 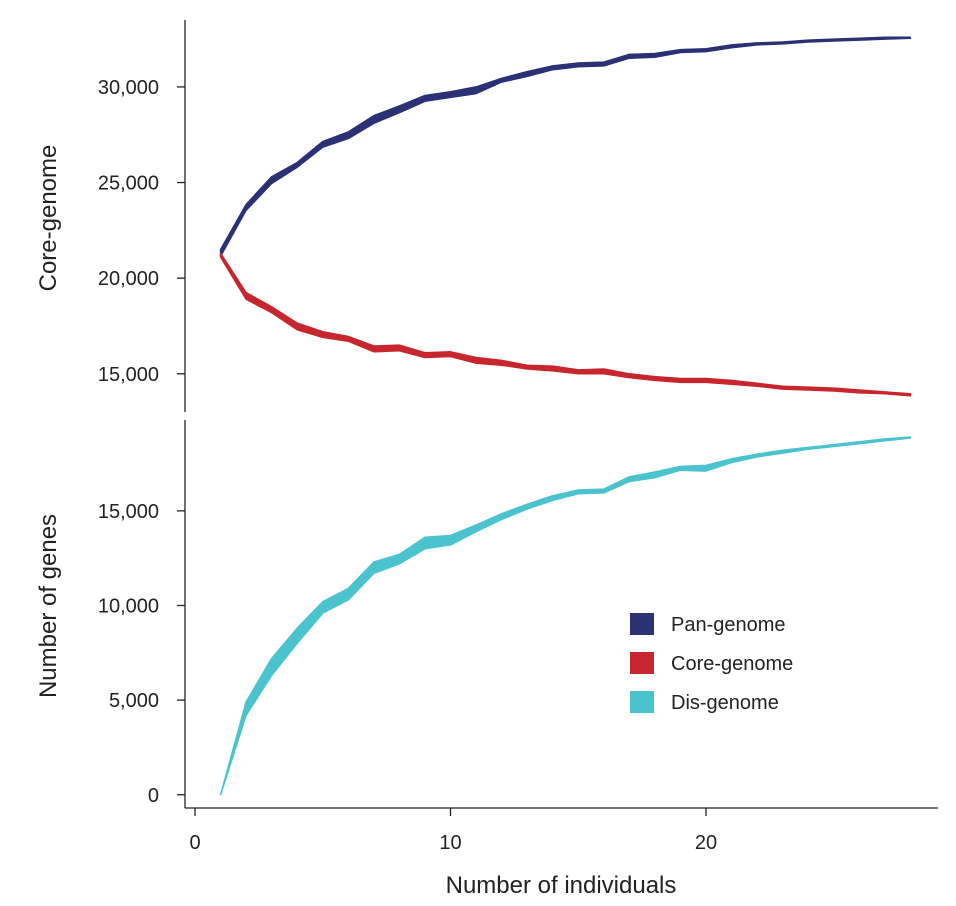 What do you see at coordinates (128, 606) in the screenshot?
I see `lower-y-tick-label: 10,000` at bounding box center [128, 606].